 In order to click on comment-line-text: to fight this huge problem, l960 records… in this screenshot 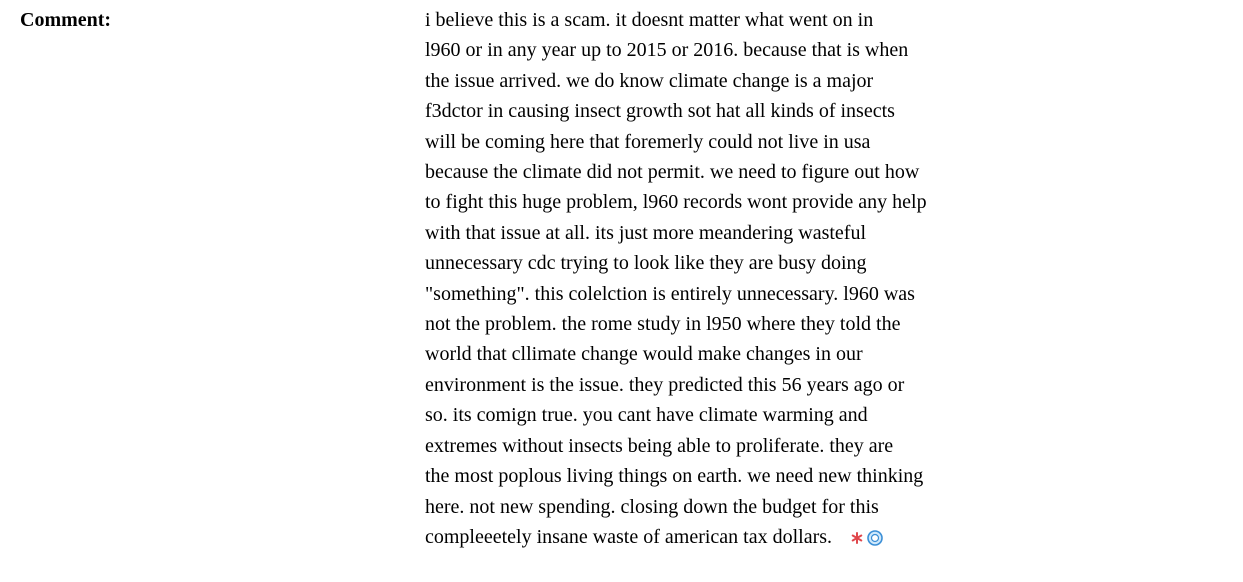, I will do `click(676, 202)`.